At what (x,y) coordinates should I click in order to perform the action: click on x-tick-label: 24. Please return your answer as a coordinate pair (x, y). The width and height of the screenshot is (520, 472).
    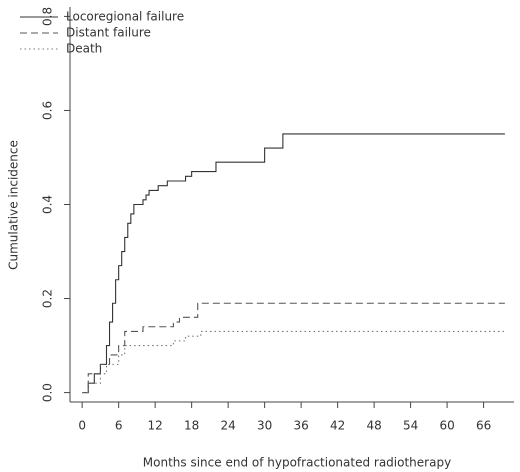
    Looking at the image, I should click on (227, 426).